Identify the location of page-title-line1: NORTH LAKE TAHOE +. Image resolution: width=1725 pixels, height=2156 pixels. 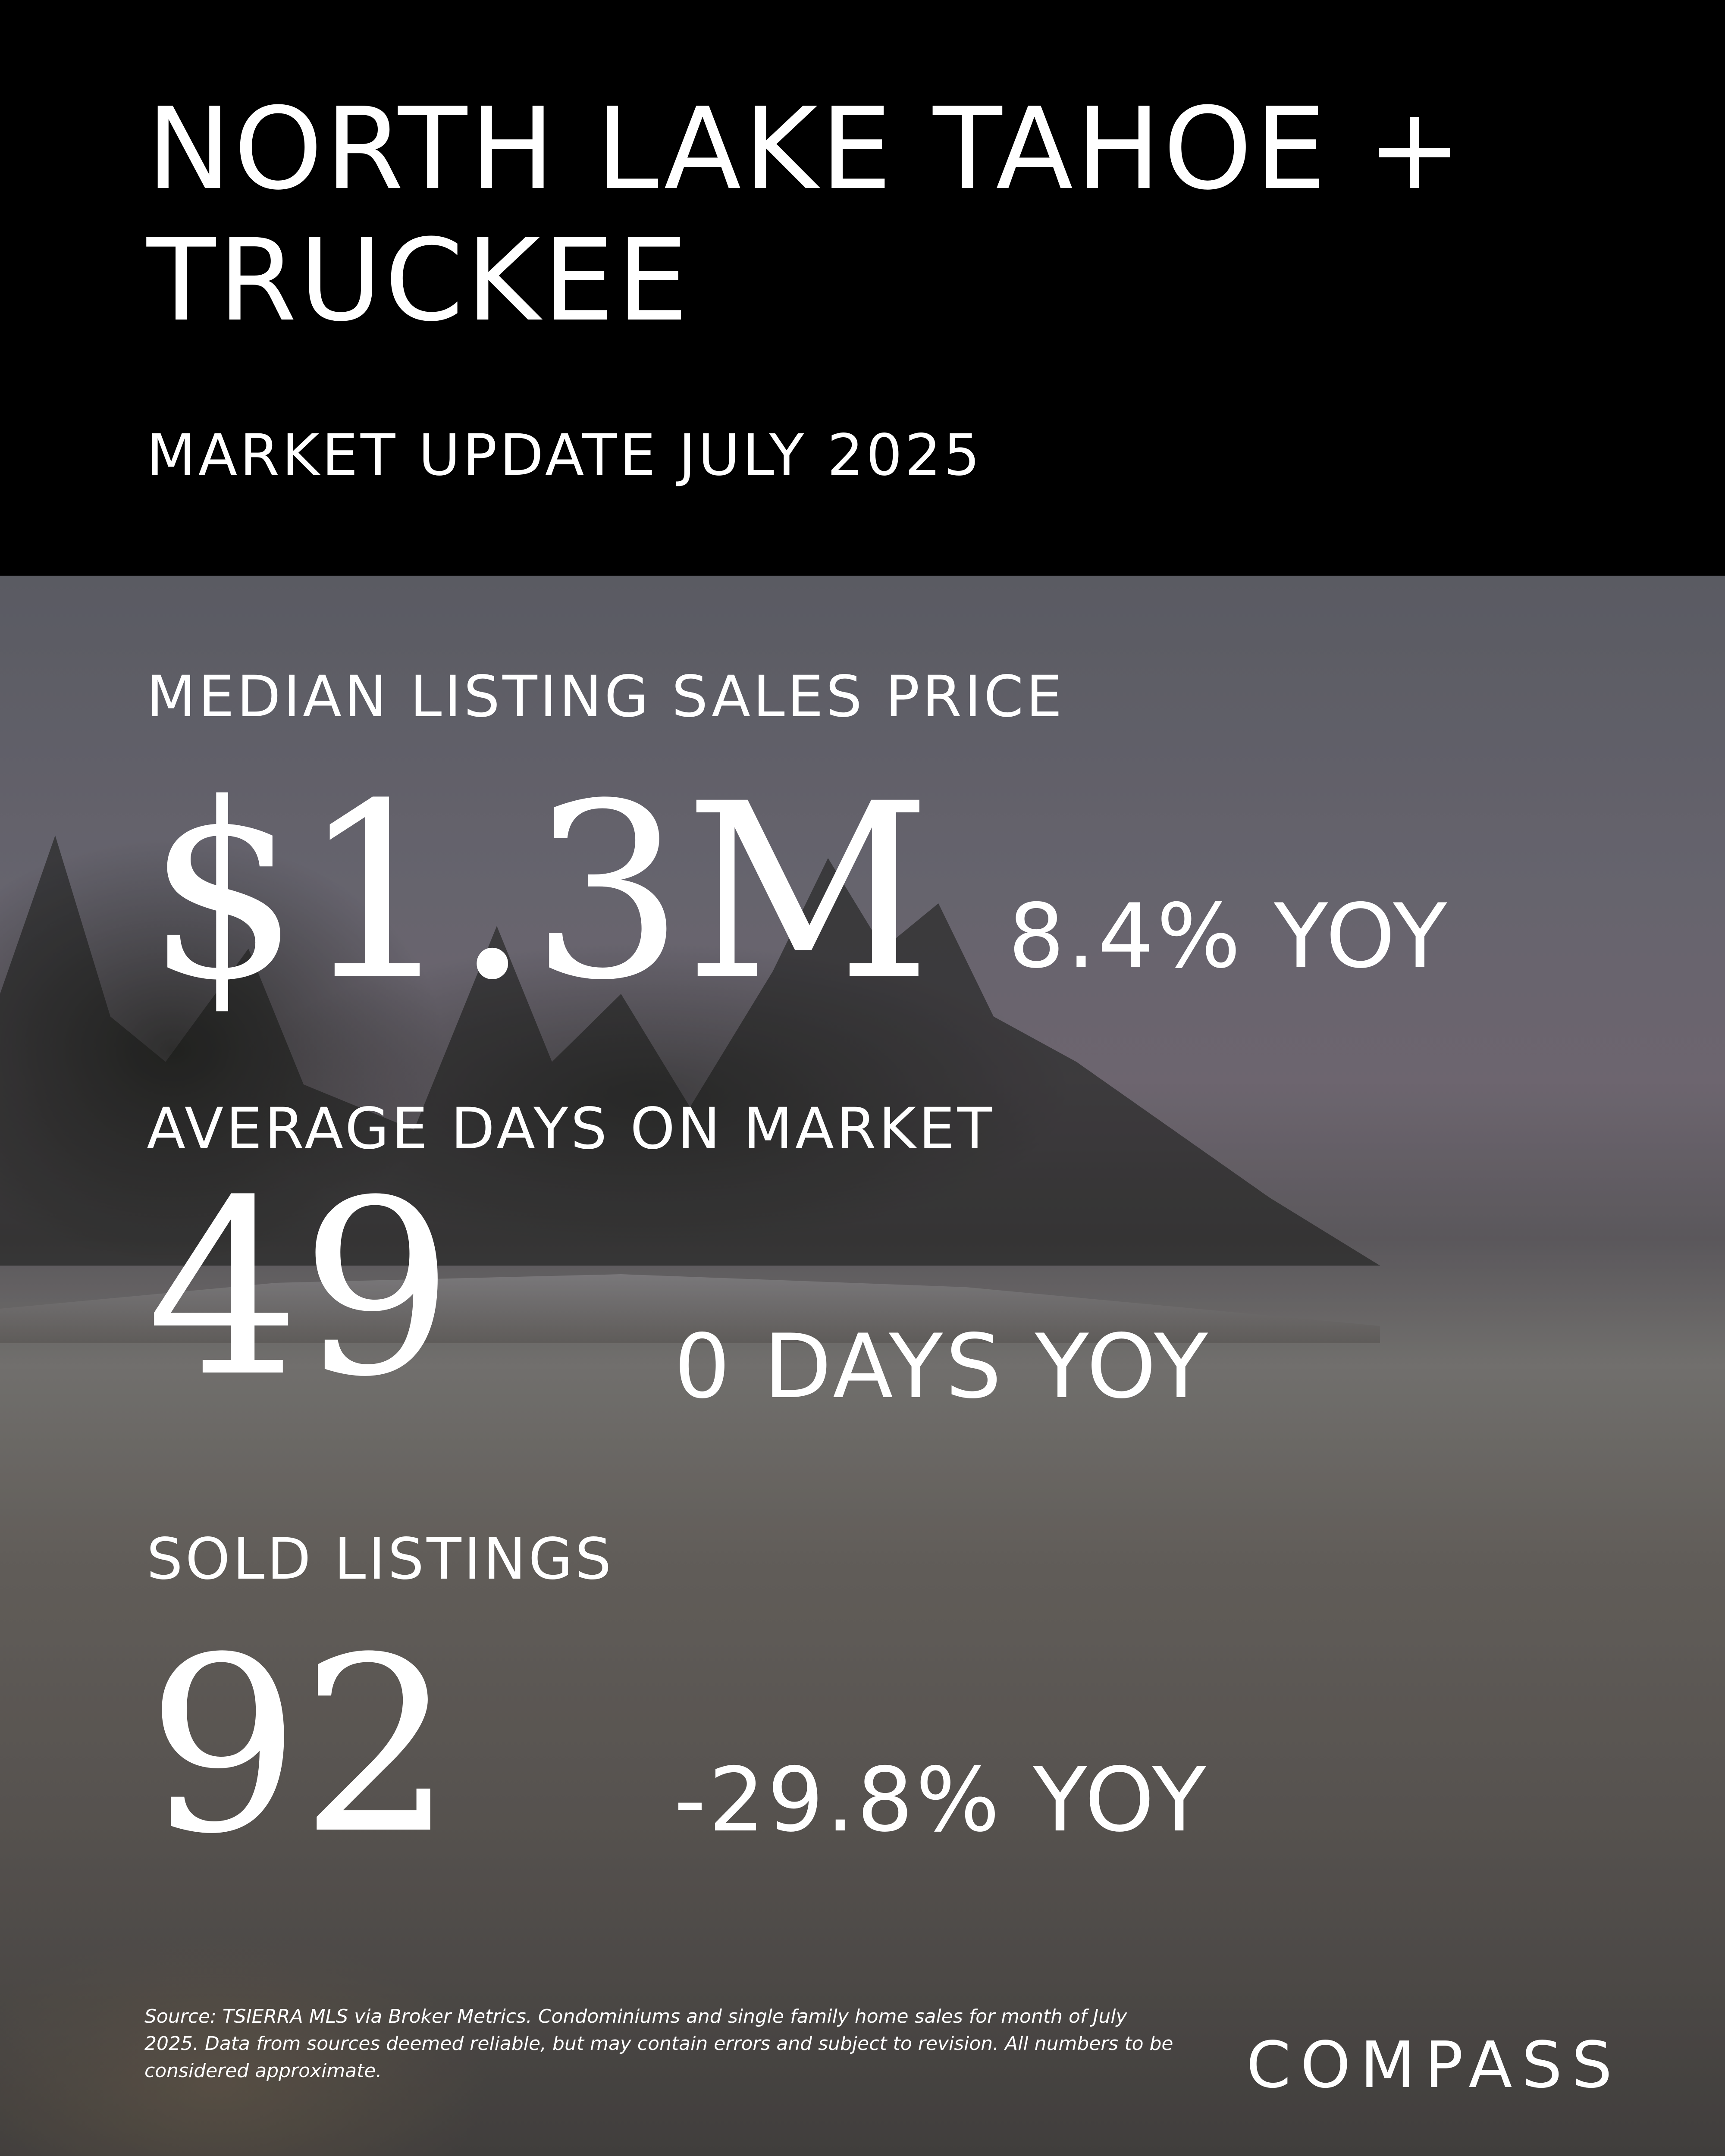
(806, 149).